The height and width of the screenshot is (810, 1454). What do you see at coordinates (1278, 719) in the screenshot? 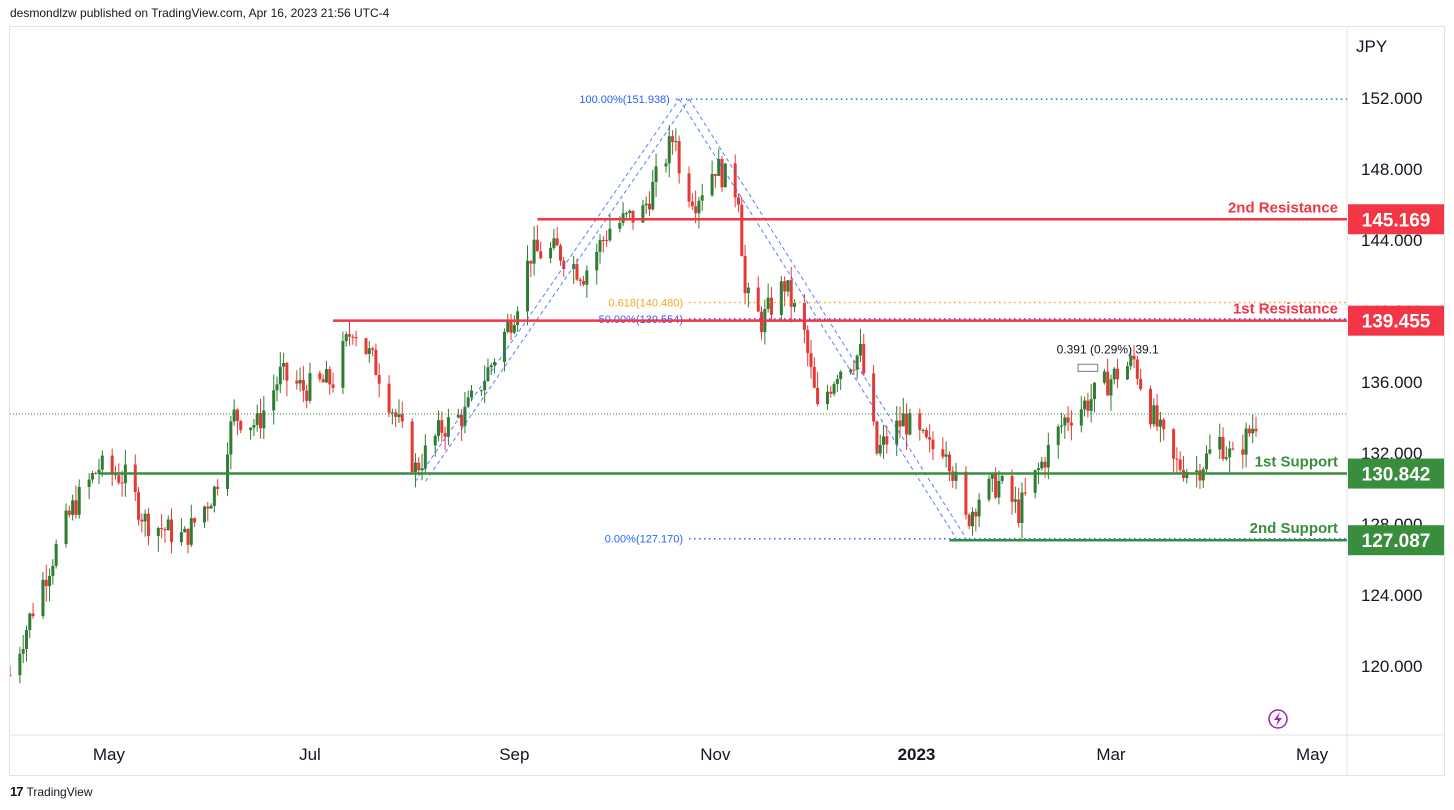
I see `lightning-icon` at bounding box center [1278, 719].